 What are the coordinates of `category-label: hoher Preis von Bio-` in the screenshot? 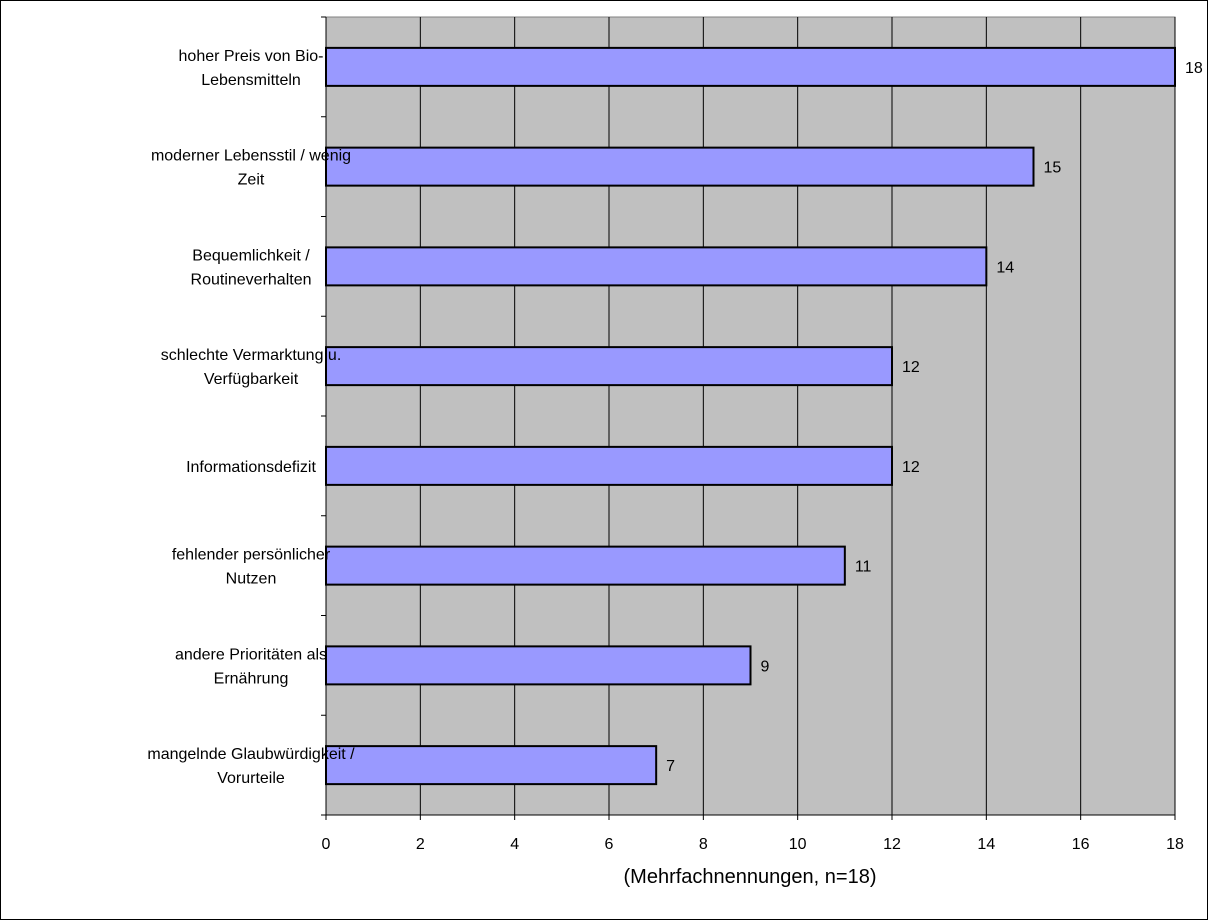 It's located at (251, 56).